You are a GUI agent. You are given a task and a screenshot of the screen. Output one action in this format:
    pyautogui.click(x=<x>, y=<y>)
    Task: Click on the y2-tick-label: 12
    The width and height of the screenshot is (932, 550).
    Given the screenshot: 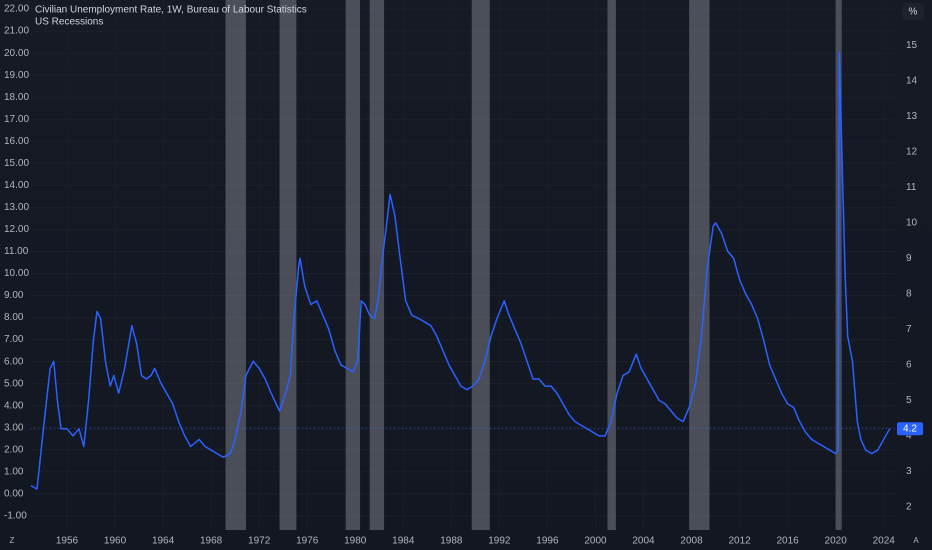 What is the action you would take?
    pyautogui.click(x=912, y=151)
    